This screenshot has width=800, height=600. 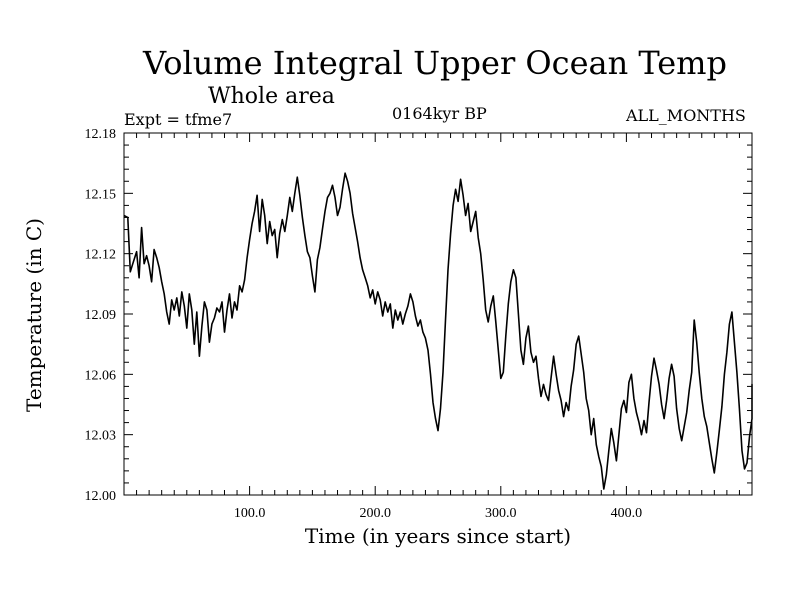 What do you see at coordinates (101, 255) in the screenshot?
I see `y-tick-label: 12.12` at bounding box center [101, 255].